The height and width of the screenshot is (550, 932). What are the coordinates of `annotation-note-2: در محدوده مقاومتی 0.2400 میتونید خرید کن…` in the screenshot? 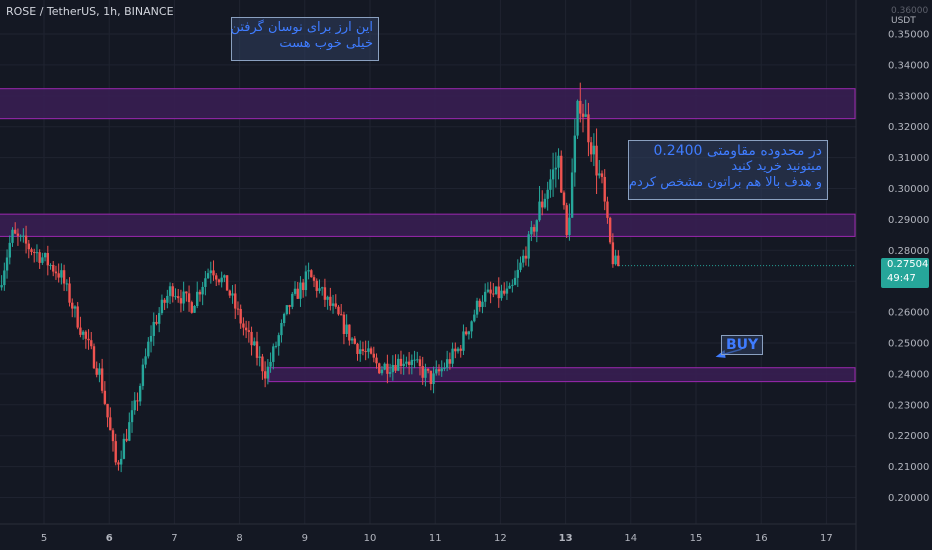 It's located at (728, 170).